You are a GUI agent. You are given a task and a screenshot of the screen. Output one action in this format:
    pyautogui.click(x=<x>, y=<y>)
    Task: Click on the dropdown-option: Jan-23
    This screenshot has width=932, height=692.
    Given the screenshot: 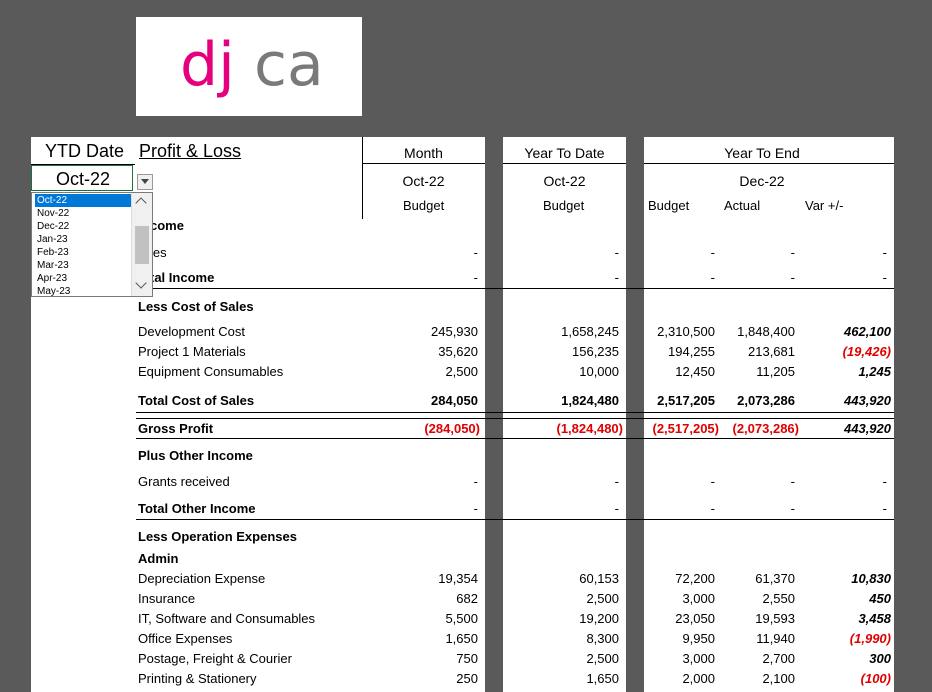 What is the action you would take?
    pyautogui.click(x=52, y=239)
    